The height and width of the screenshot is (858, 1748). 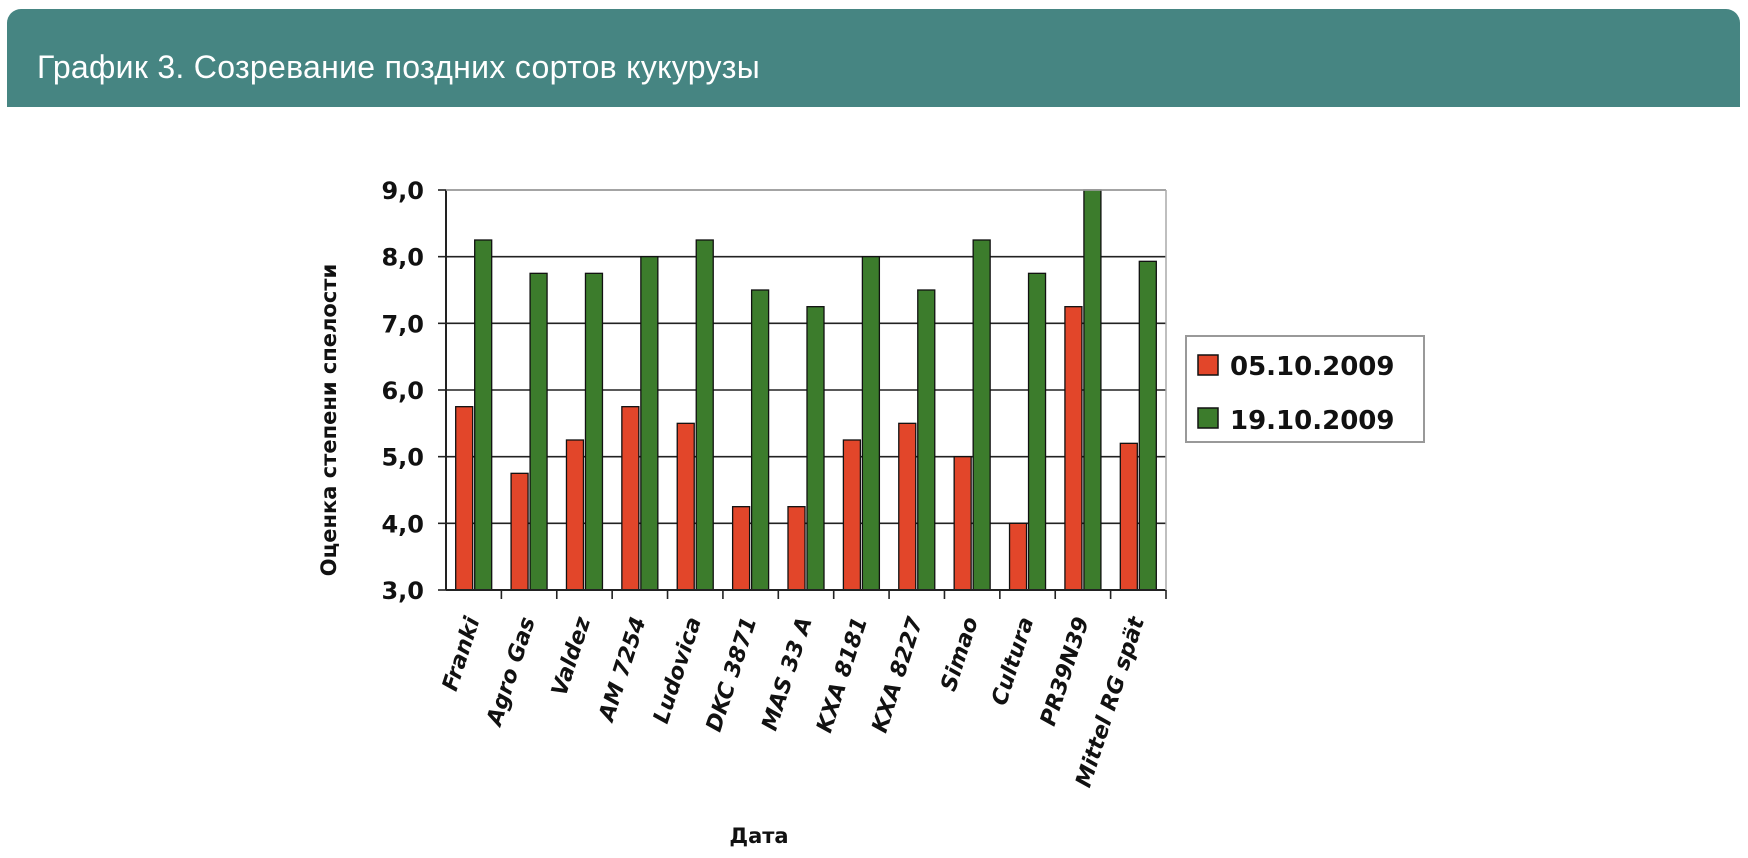 What do you see at coordinates (402, 591) in the screenshot?
I see `y-tick-label: 3,0` at bounding box center [402, 591].